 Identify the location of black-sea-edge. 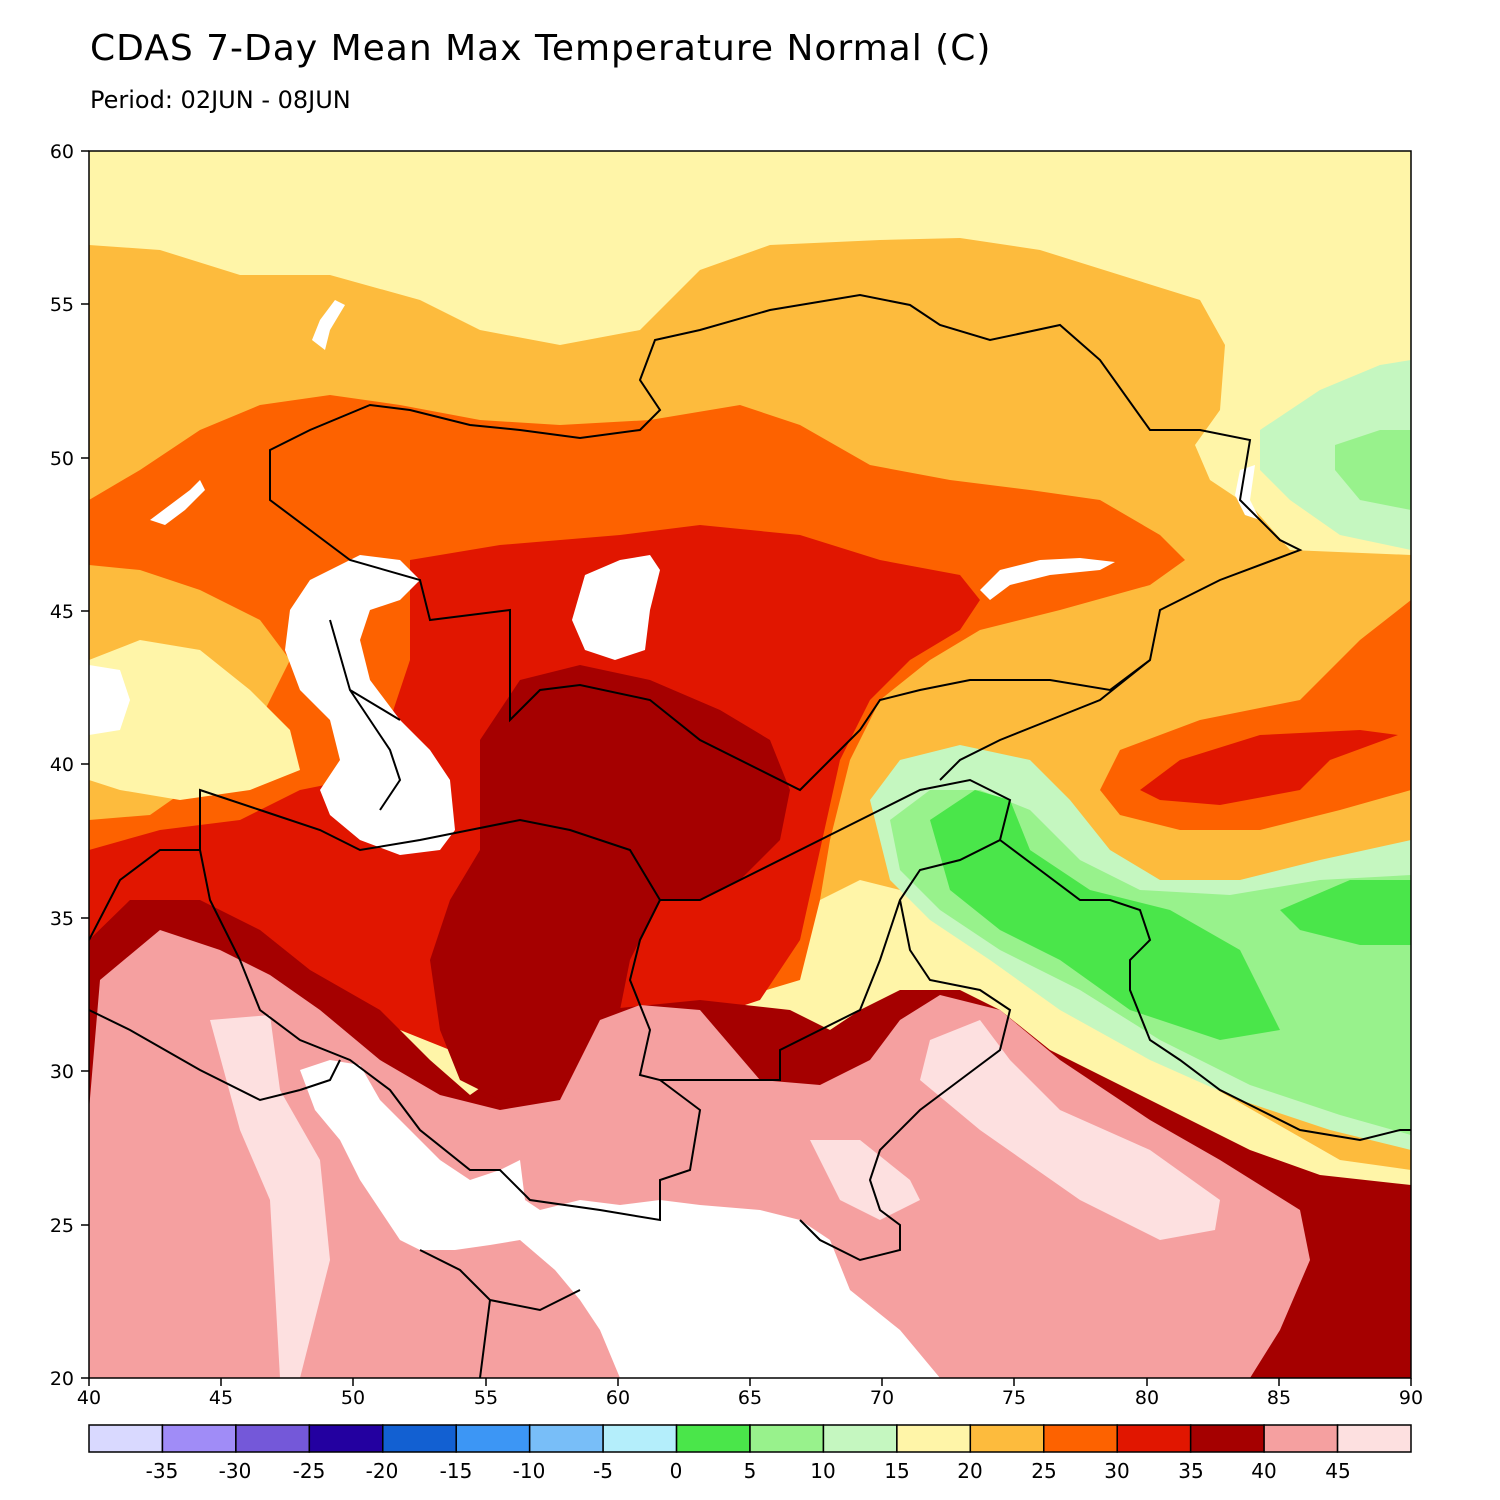
(109, 700).